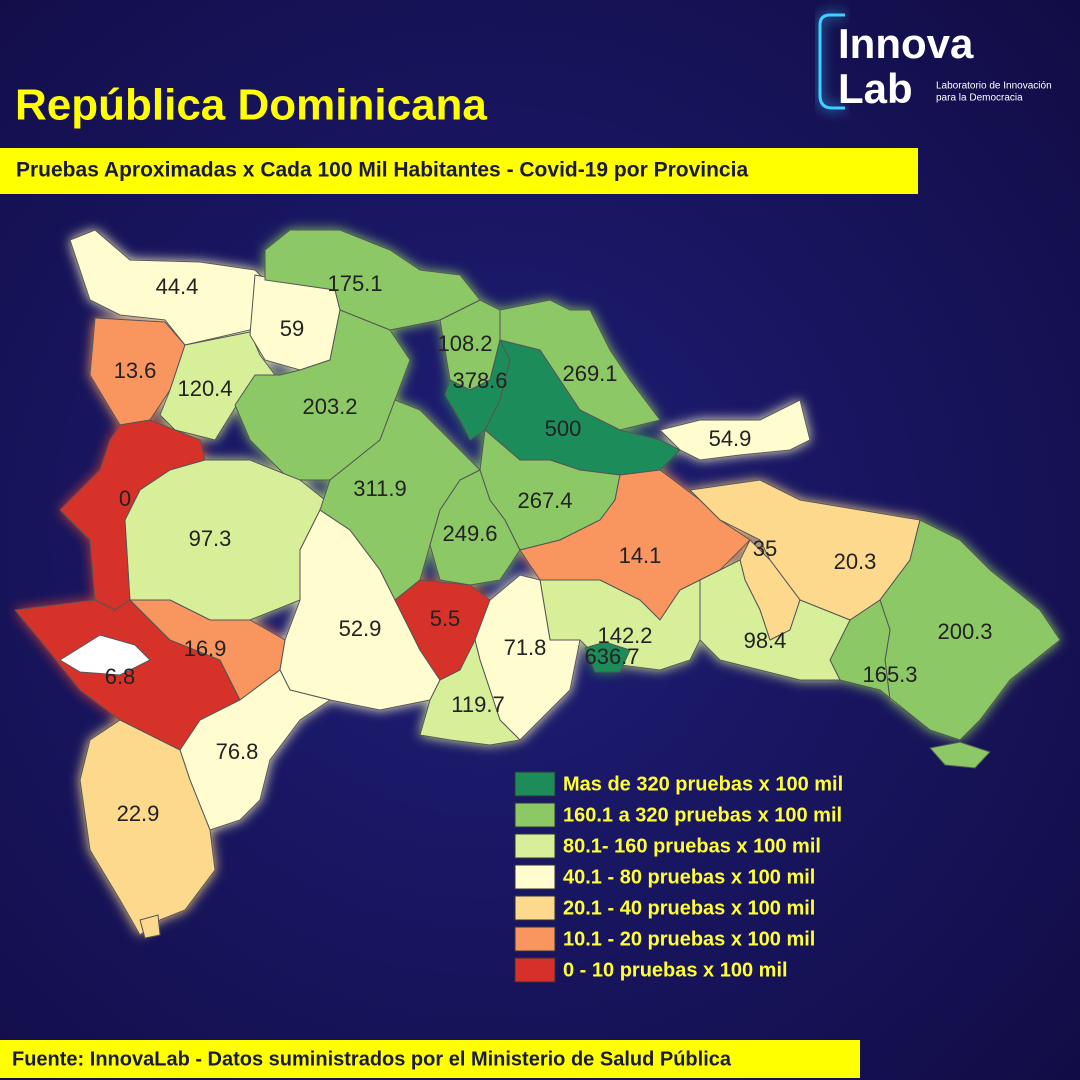  I want to click on province-value: 119.7, so click(477, 704).